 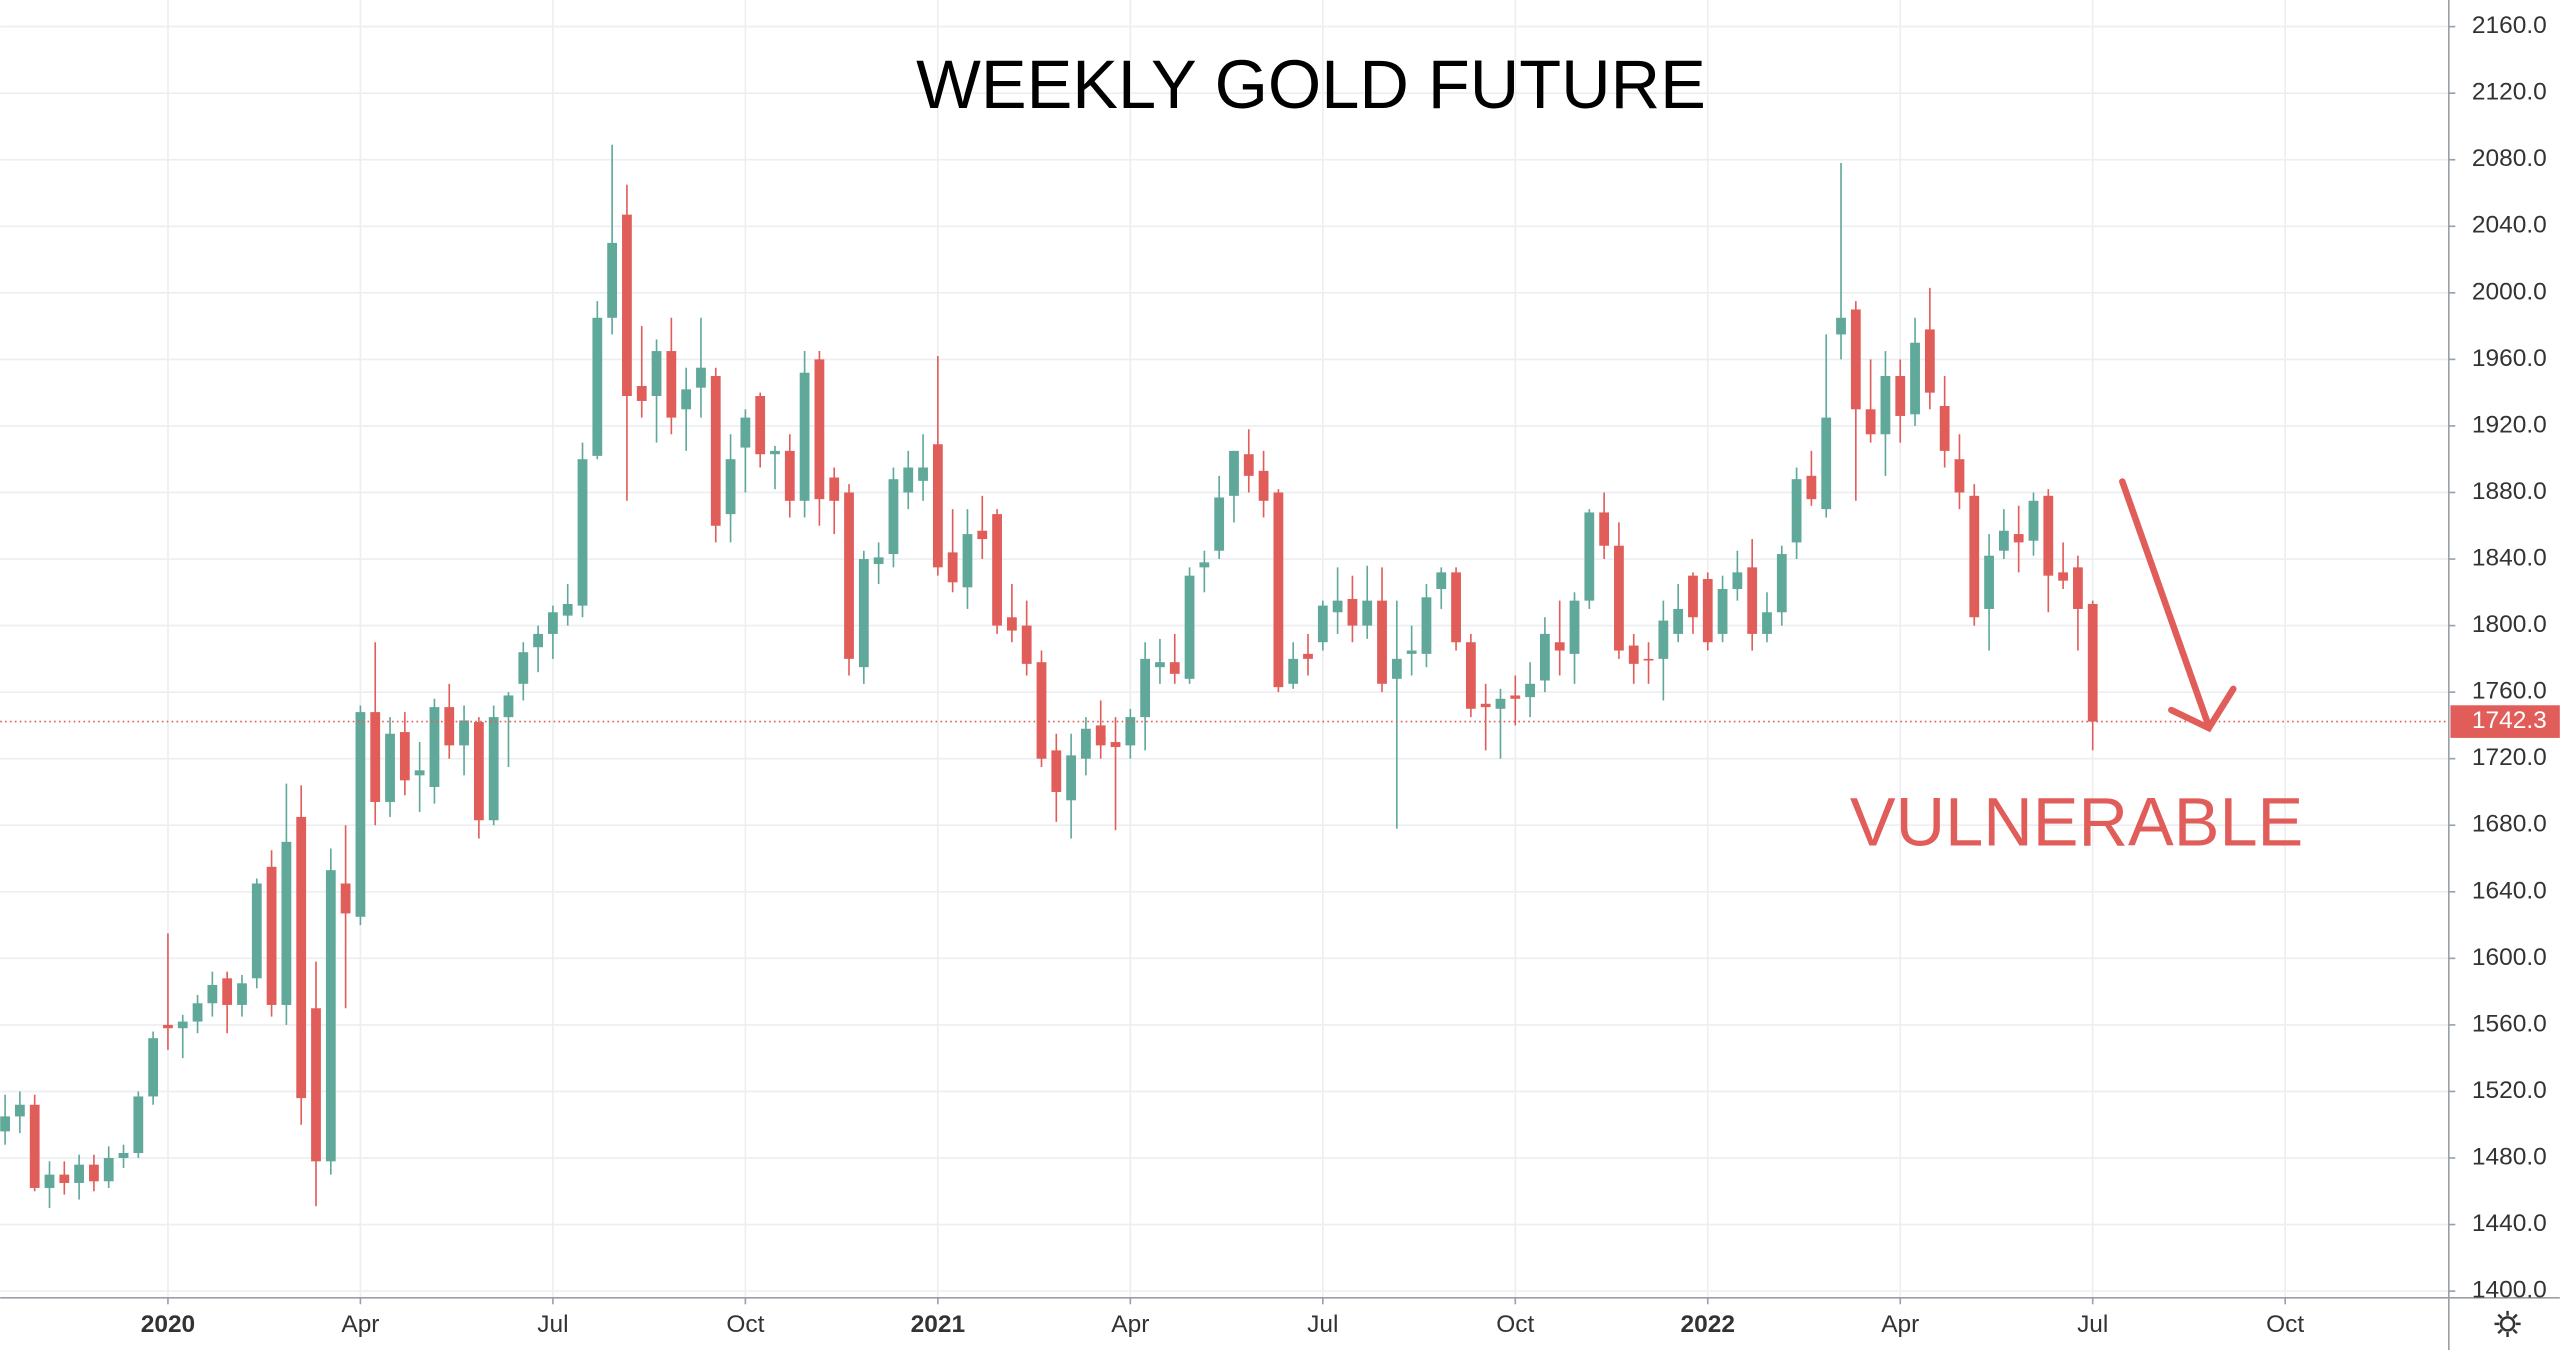 What do you see at coordinates (2509, 824) in the screenshot?
I see `y-tick-label: 1680.0` at bounding box center [2509, 824].